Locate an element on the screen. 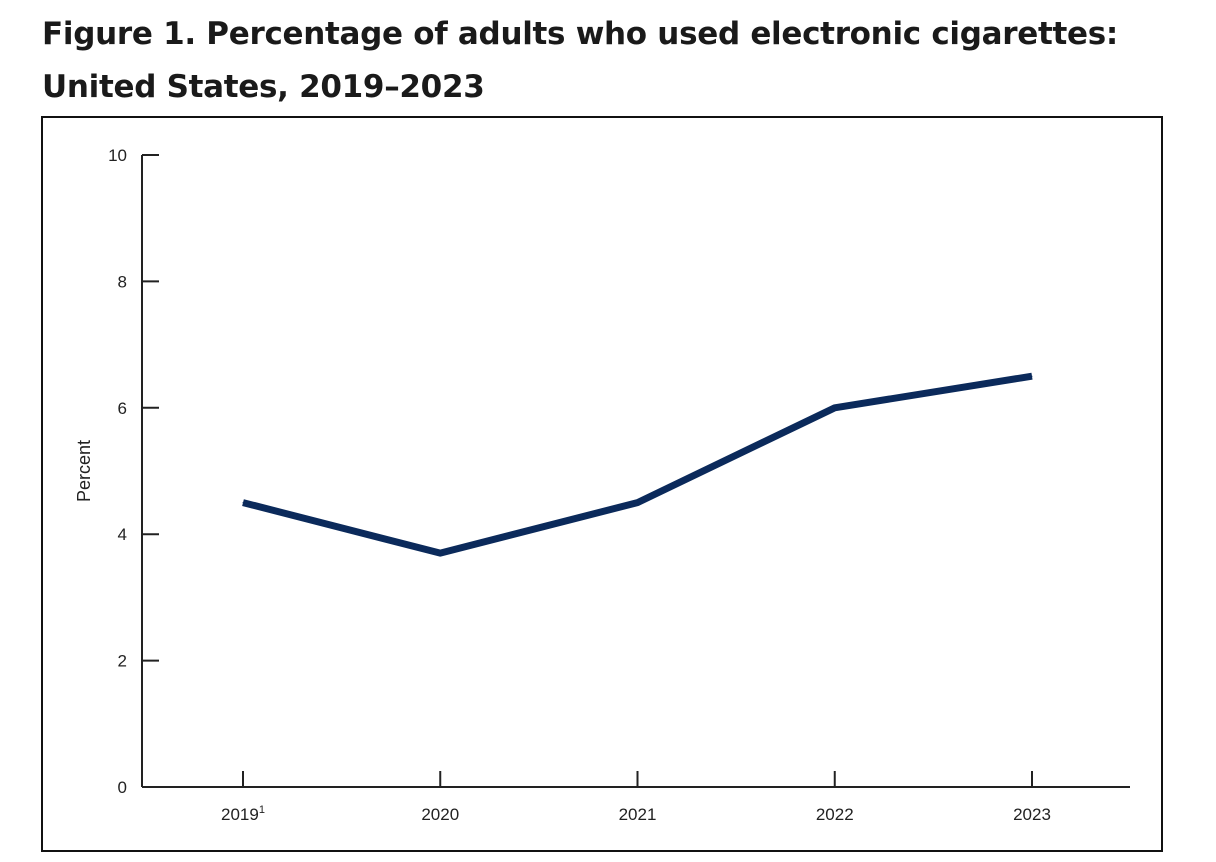 This screenshot has width=1216, height=862. x-tick-label: 2021 is located at coordinates (638, 814).